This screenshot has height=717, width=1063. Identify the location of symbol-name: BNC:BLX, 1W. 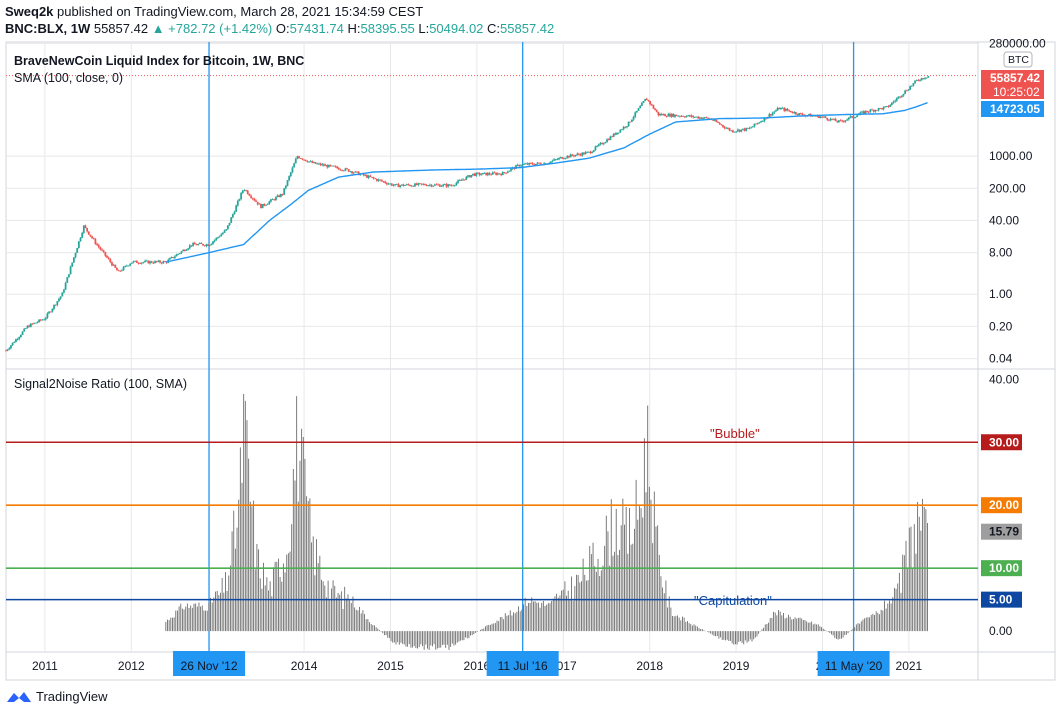
(48, 28).